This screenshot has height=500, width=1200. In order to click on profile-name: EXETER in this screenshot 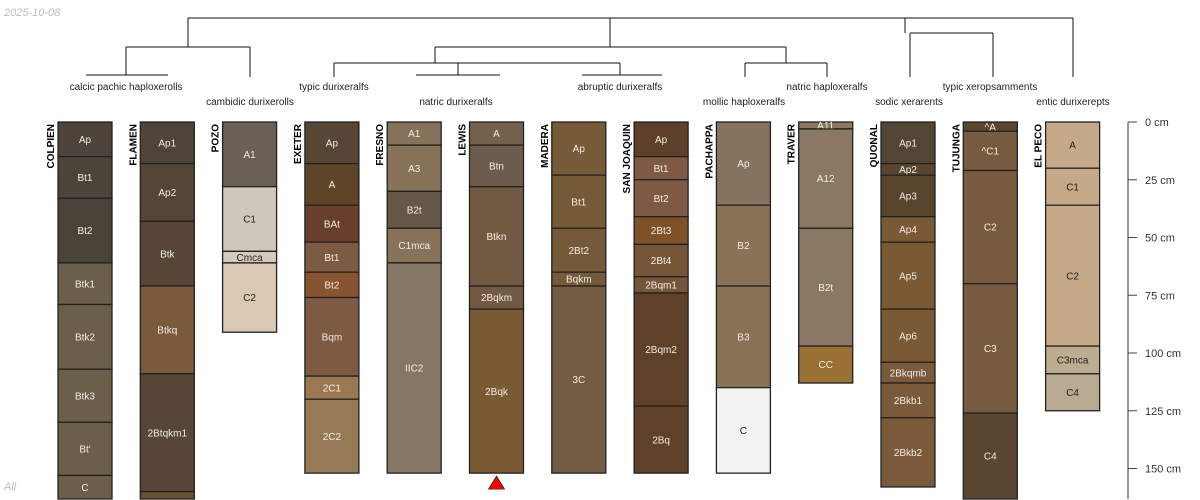, I will do `click(298, 143)`.